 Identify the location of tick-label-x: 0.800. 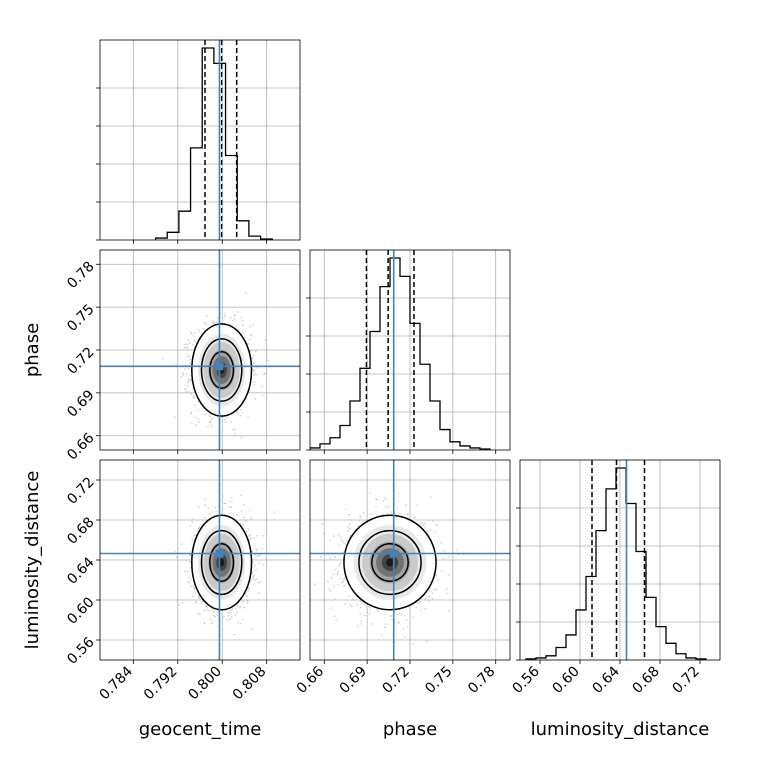
(205, 684).